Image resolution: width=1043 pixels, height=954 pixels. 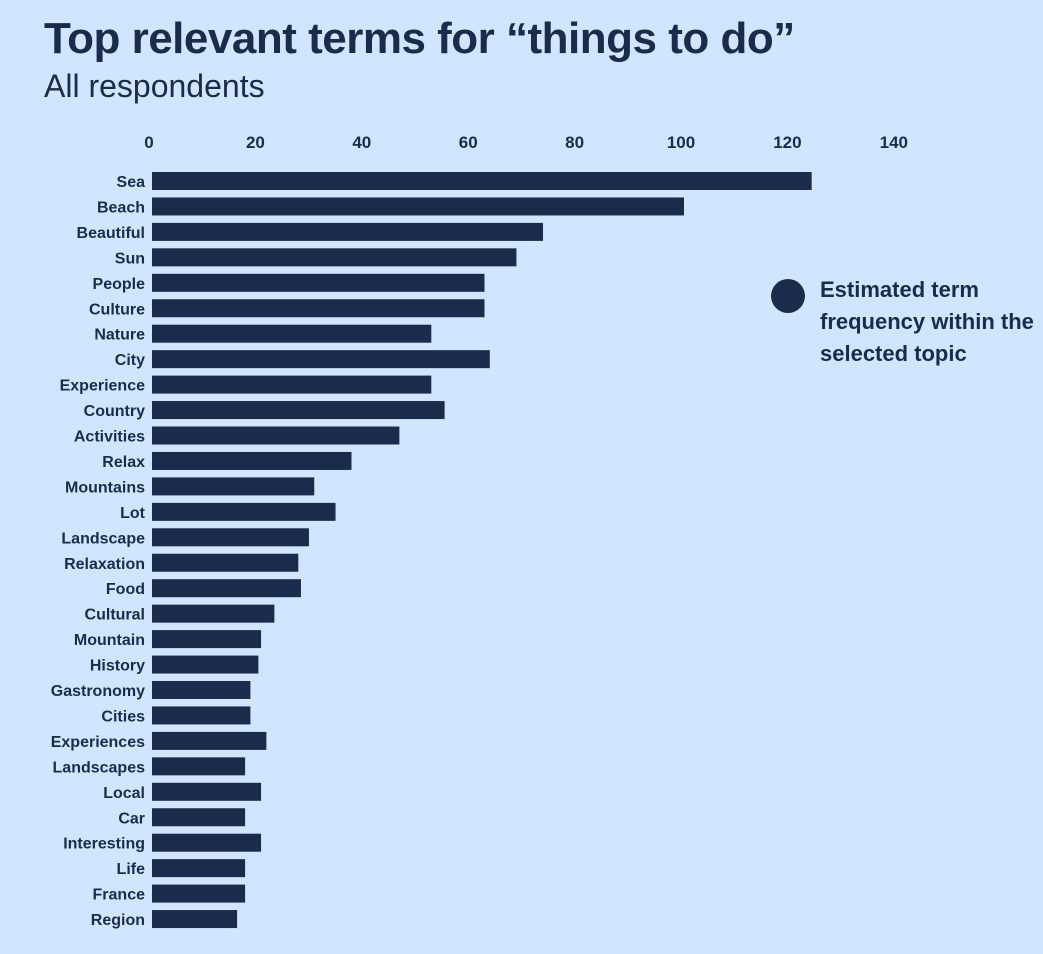 I want to click on category-label: Sun, so click(x=130, y=258).